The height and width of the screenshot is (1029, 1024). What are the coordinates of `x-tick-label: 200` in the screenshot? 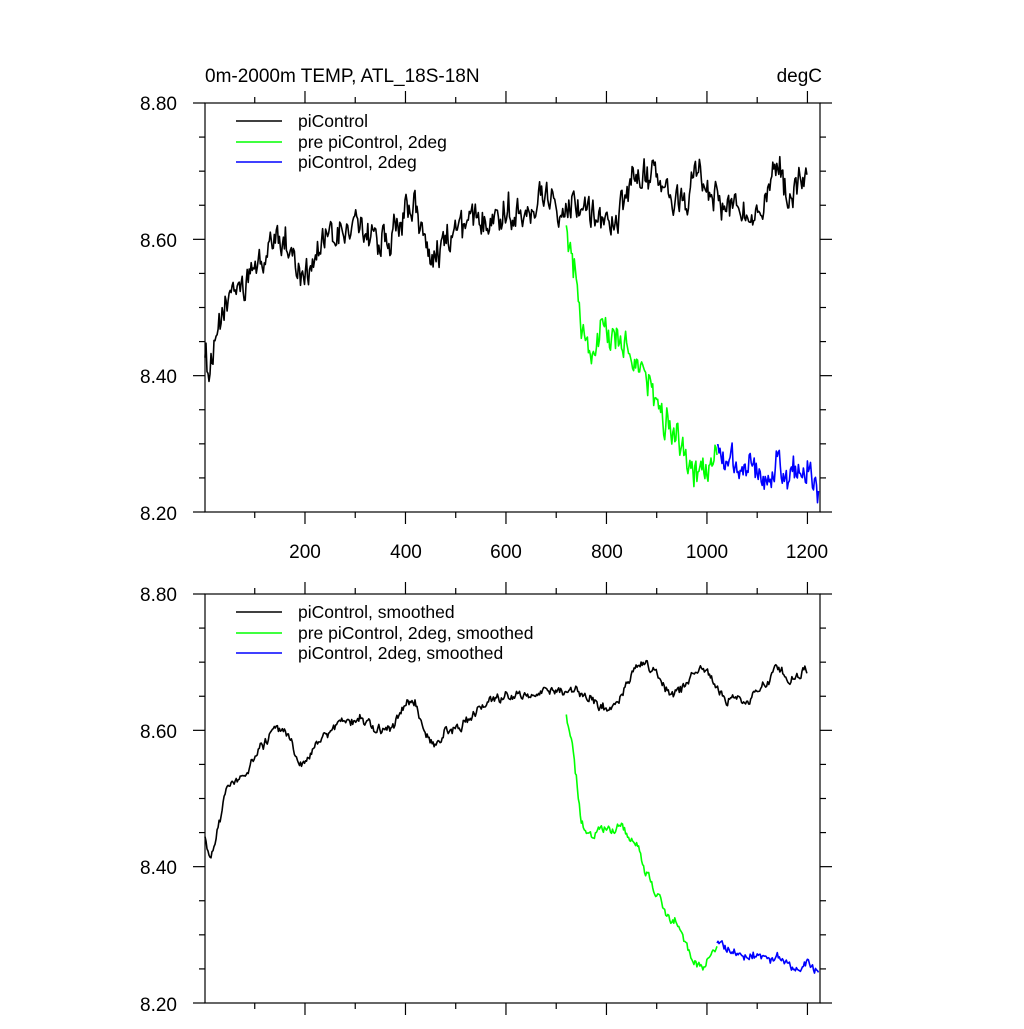 It's located at (305, 552).